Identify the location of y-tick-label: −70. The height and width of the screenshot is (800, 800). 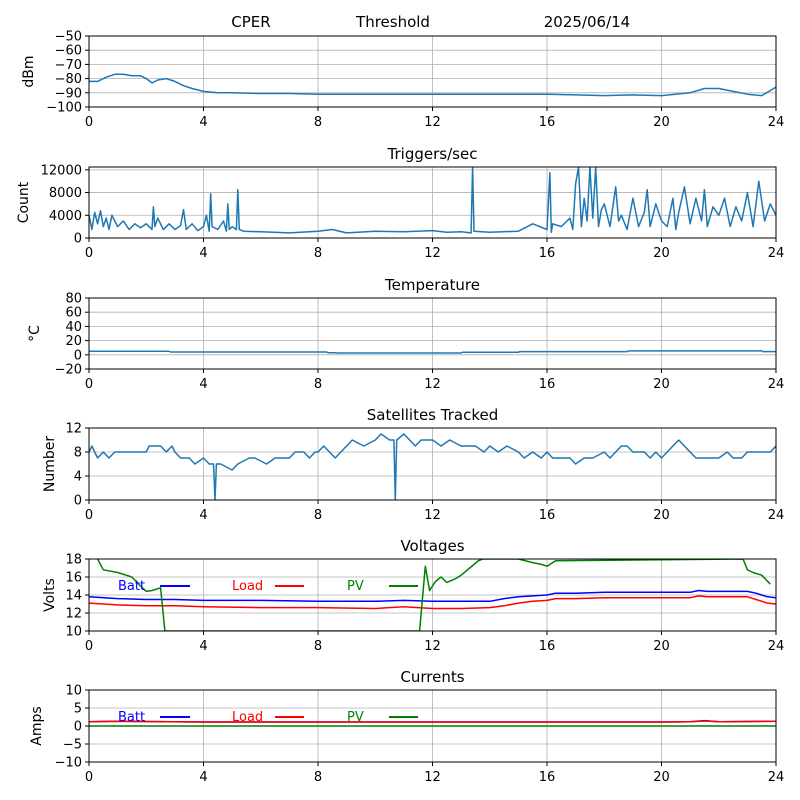
(68, 65).